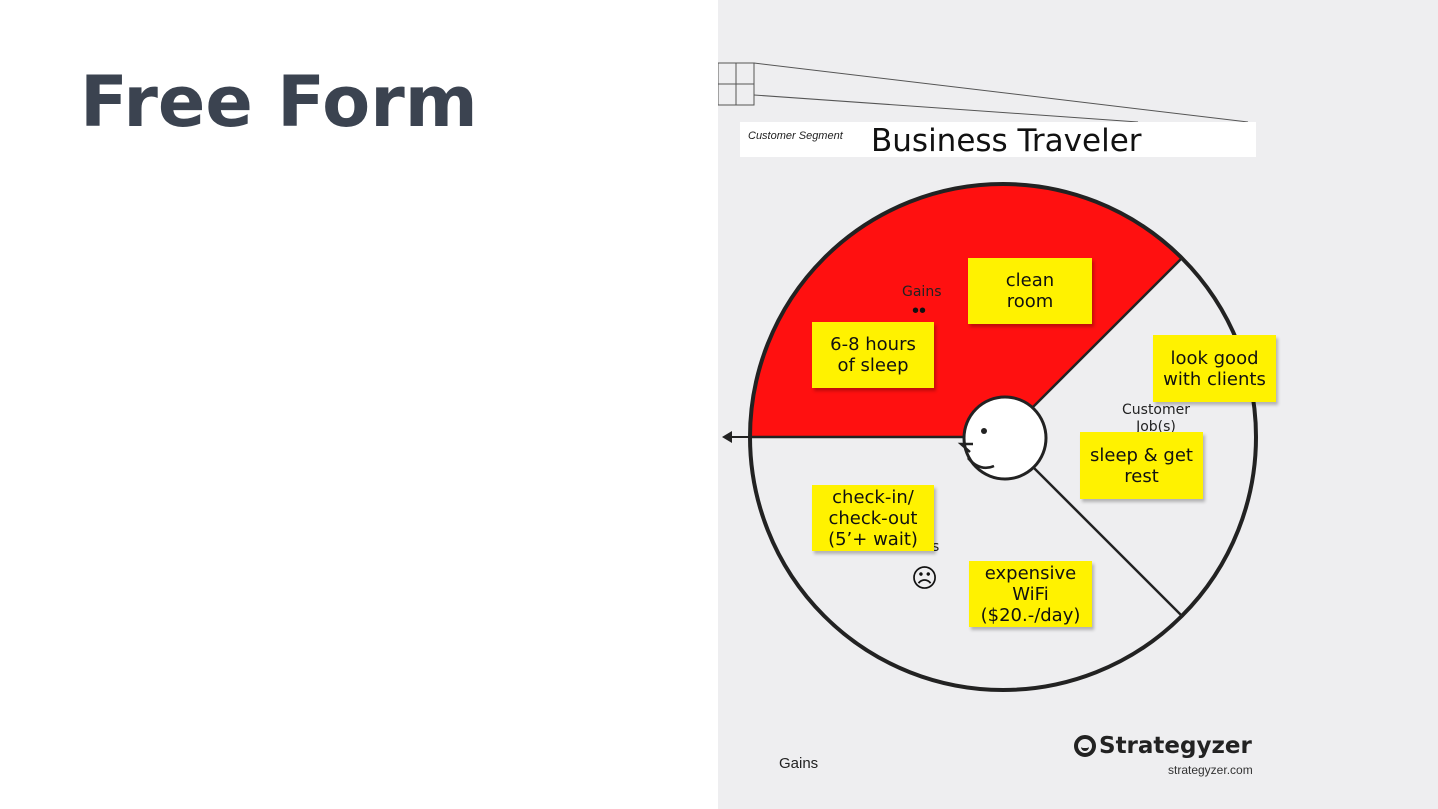 The width and height of the screenshot is (1438, 809). What do you see at coordinates (1085, 746) in the screenshot?
I see `strategyzer-logo-icon` at bounding box center [1085, 746].